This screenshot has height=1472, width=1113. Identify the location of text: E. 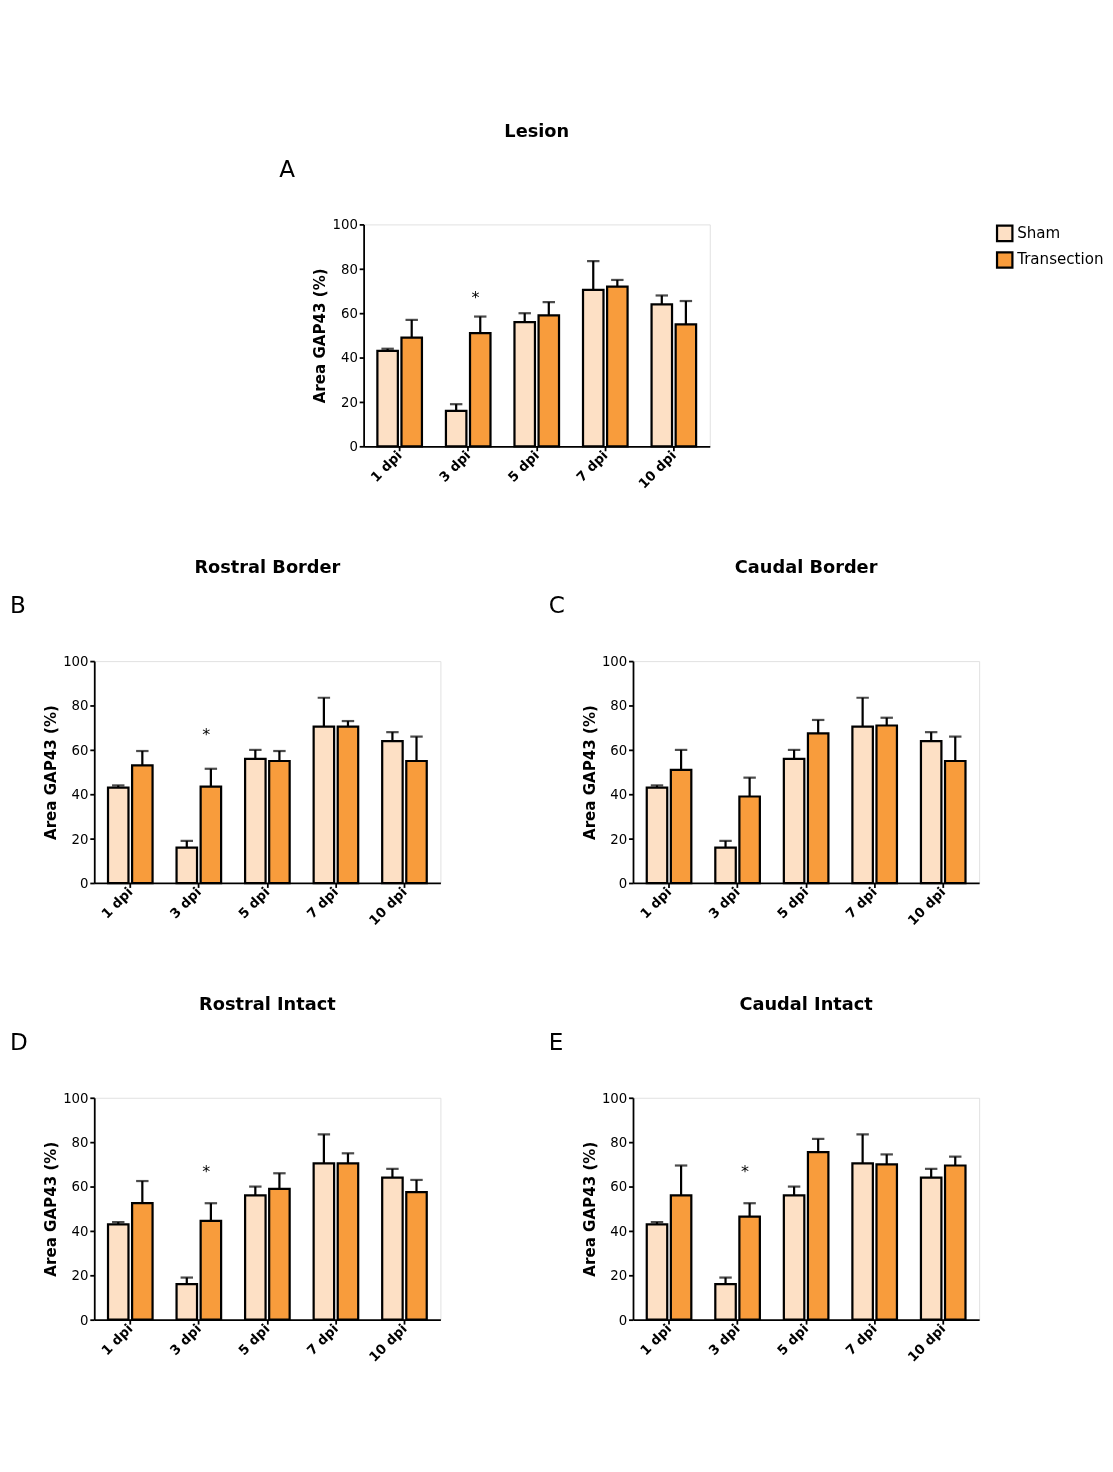
(556, 1041).